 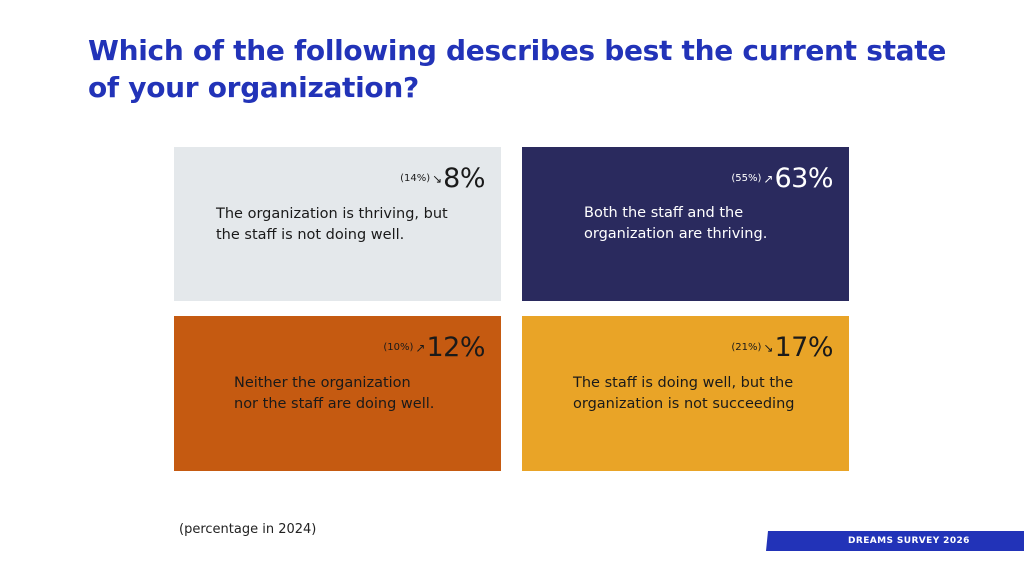 I want to click on brand-bar: DREAMS SURVEY 2026, so click(x=895, y=541).